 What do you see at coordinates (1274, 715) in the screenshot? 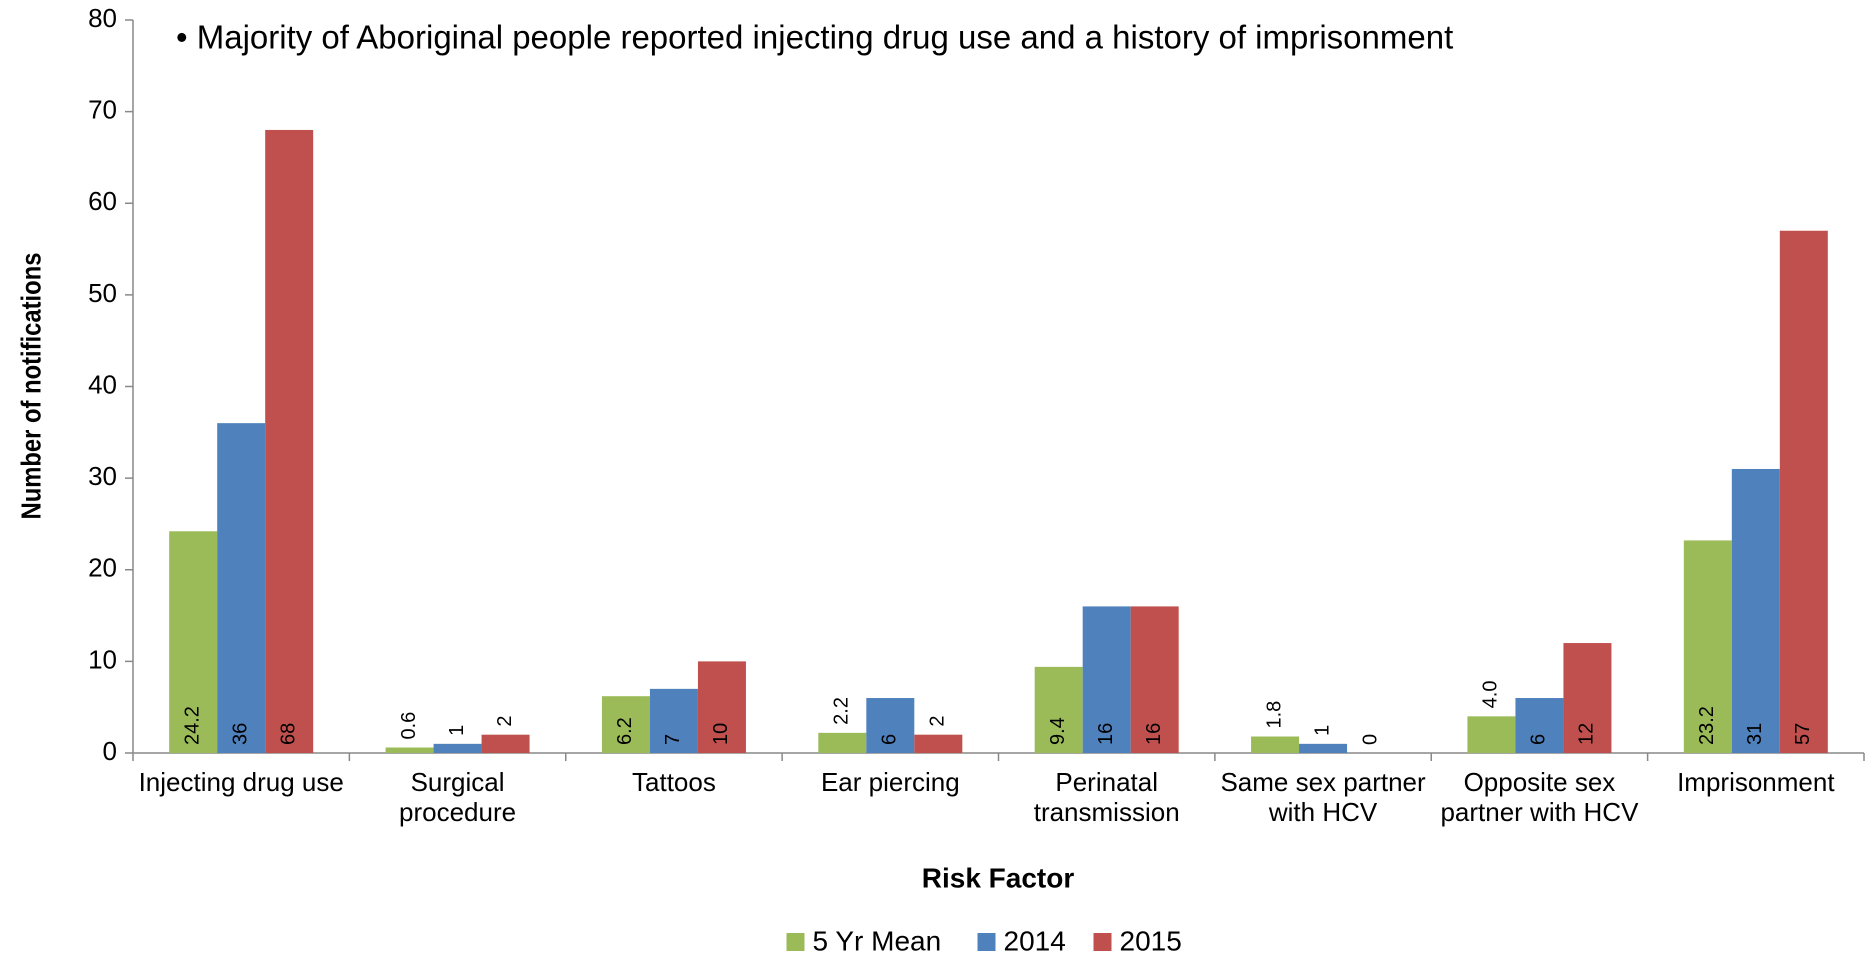
I see `data-label: 1.8` at bounding box center [1274, 715].